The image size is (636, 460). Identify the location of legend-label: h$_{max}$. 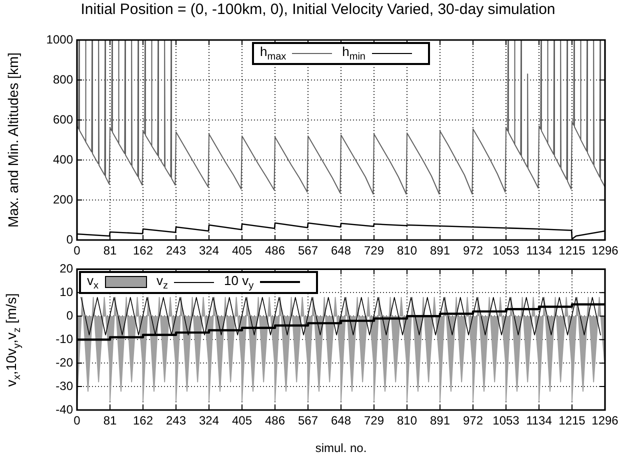
(273, 53).